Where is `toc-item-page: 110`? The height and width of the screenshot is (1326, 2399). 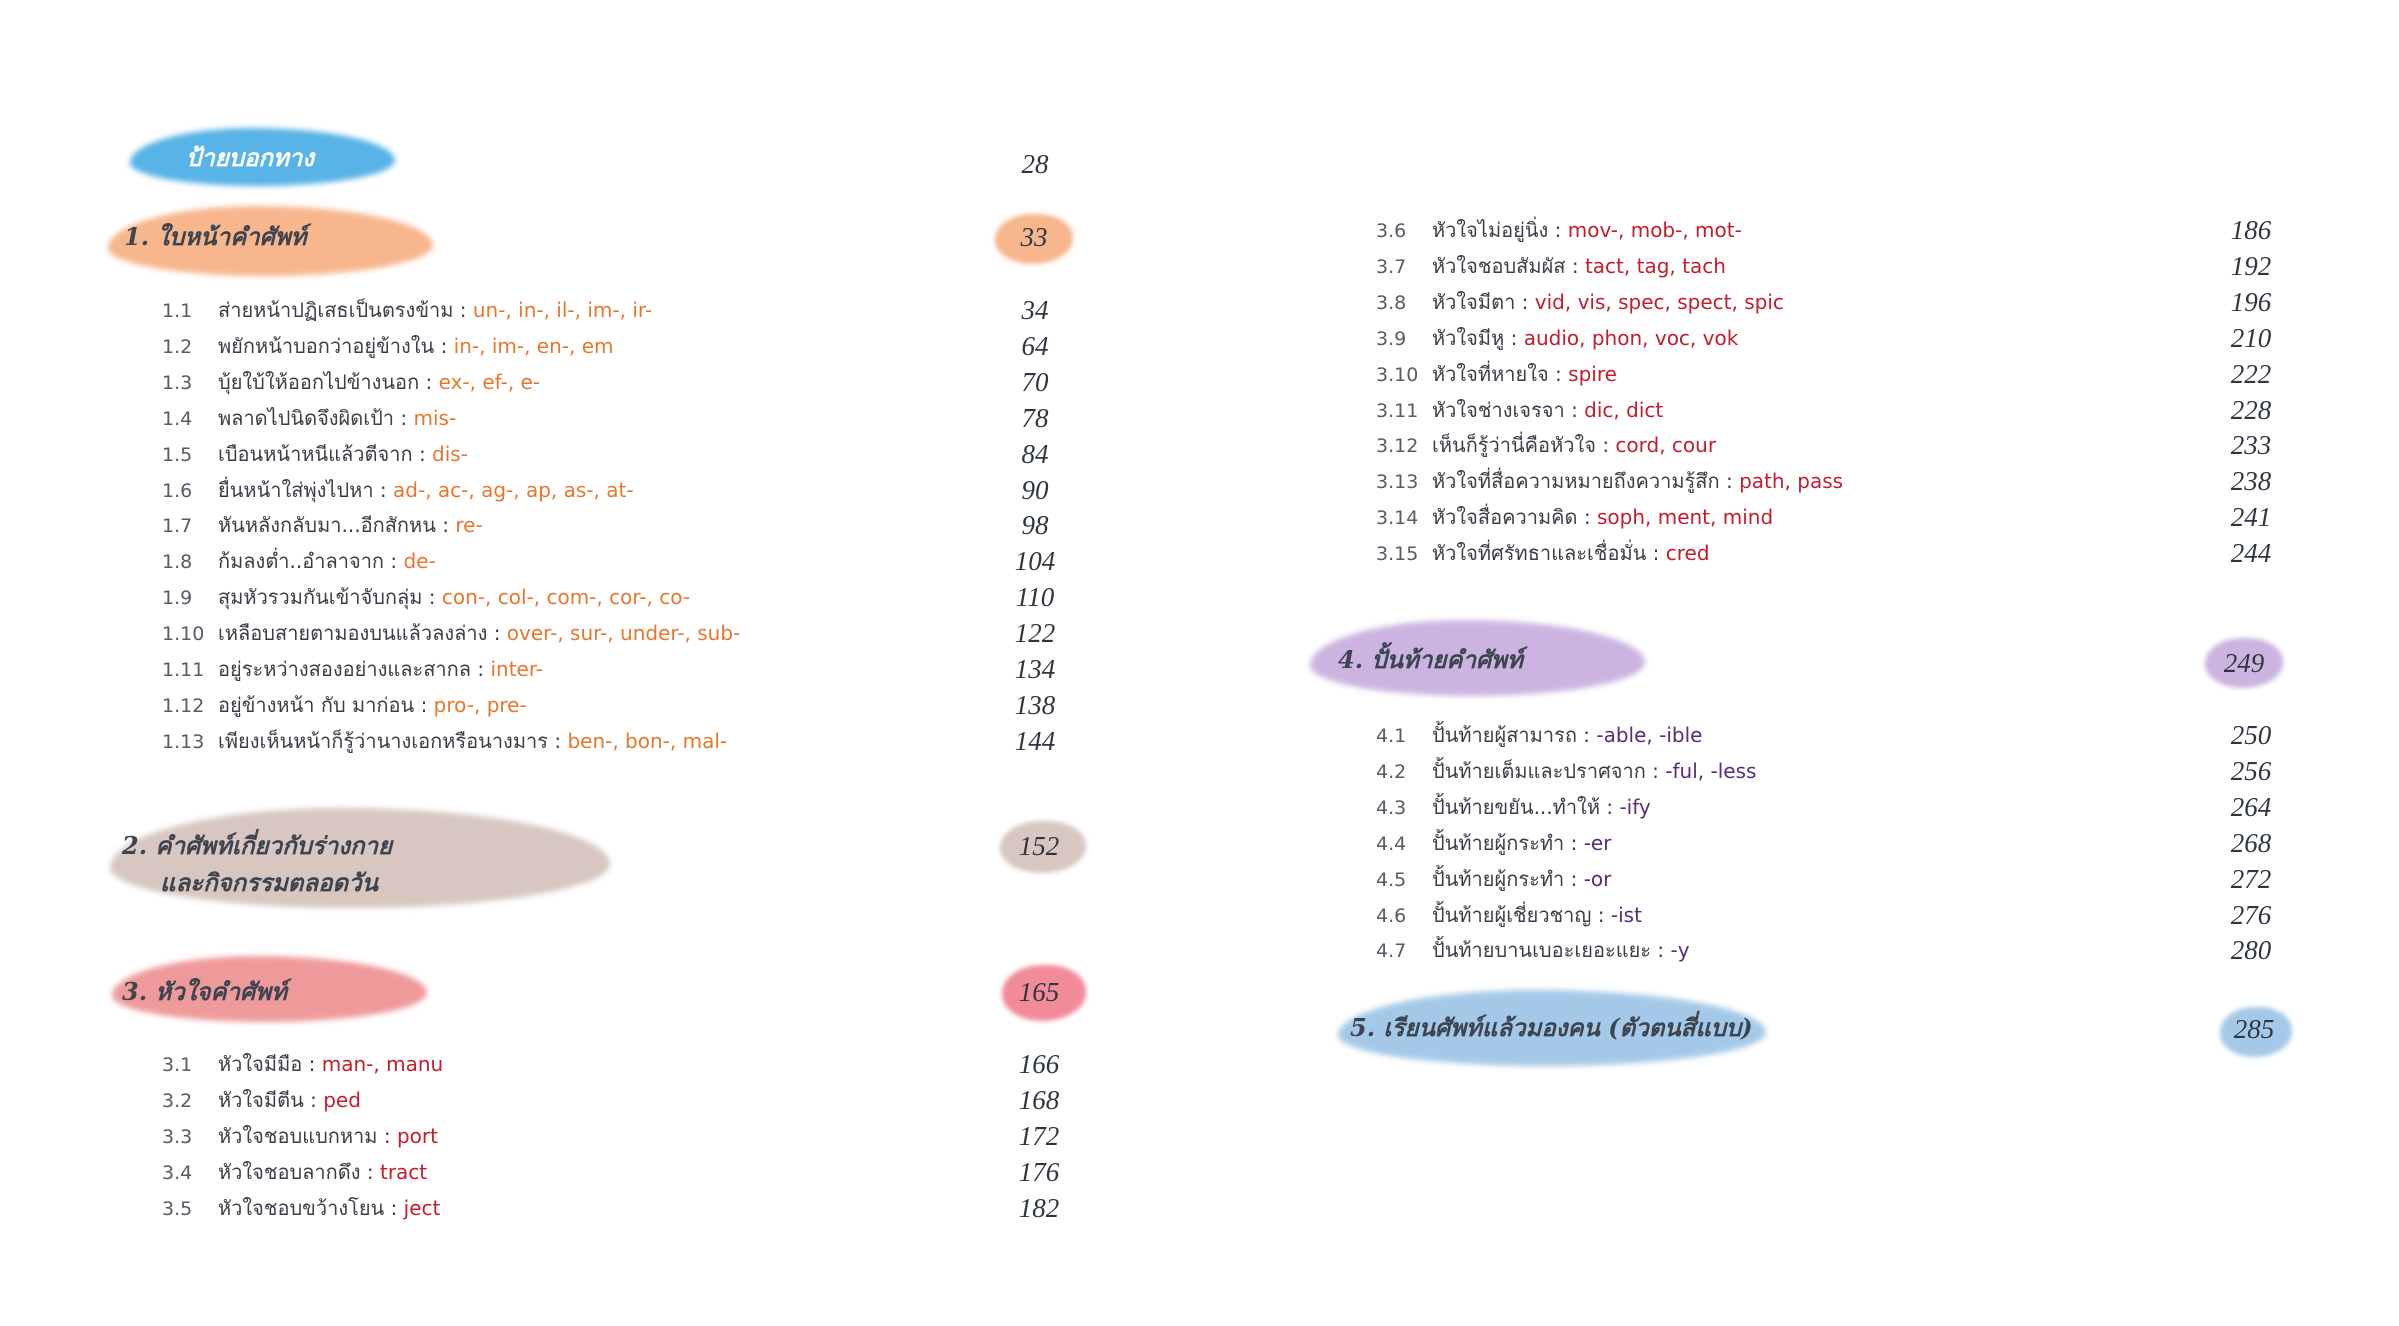
toc-item-page: 110 is located at coordinates (1035, 597).